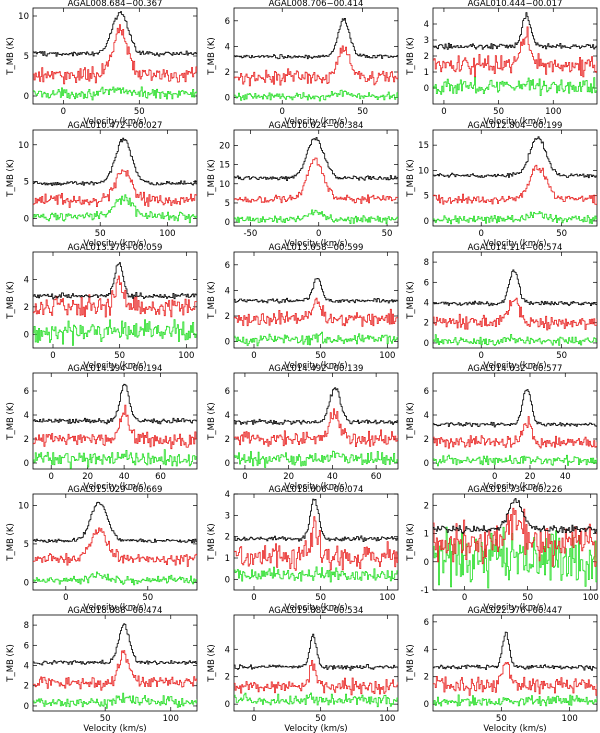 The height and width of the screenshot is (733, 600). I want to click on panel-title: AGAL008.706−00.414, so click(316, 4).